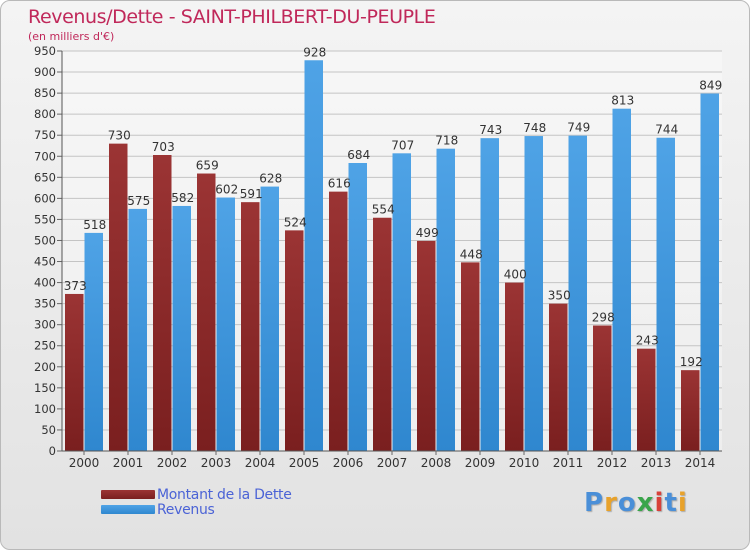  I want to click on data-label-revenue: 748, so click(534, 128).